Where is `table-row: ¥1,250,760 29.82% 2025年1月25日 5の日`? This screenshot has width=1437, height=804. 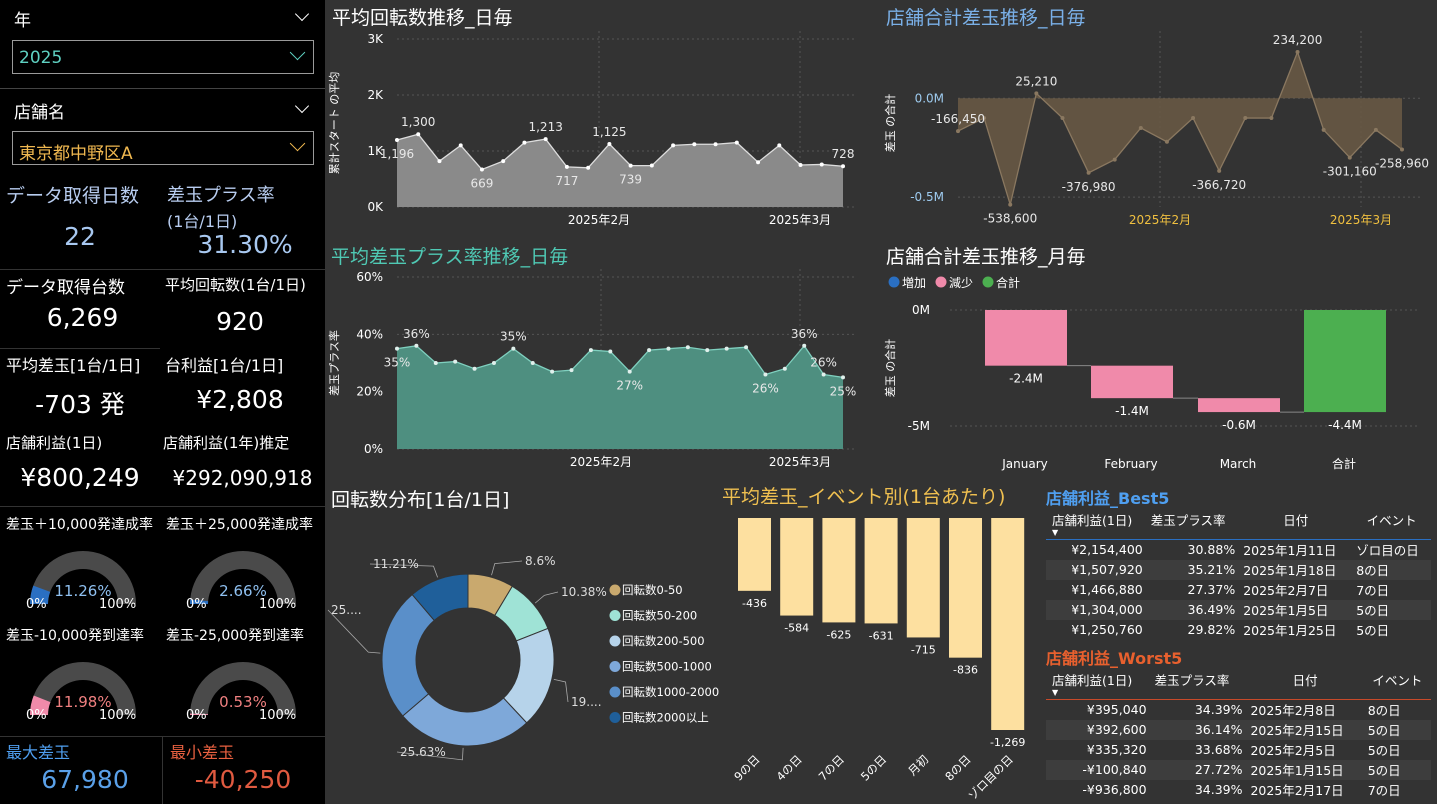 table-row: ¥1,250,760 29.82% 2025年1月25日 5の日 is located at coordinates (1238, 630).